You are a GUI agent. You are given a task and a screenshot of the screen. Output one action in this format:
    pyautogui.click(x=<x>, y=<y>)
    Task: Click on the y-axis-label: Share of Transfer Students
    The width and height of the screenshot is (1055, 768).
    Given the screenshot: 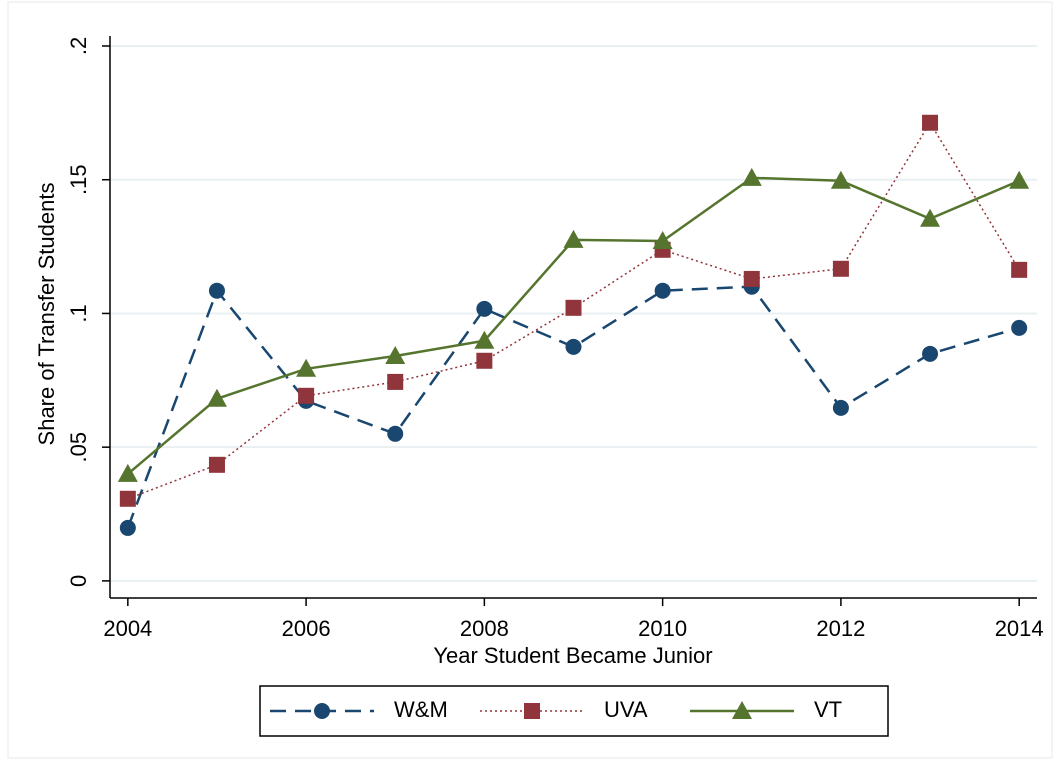 What is the action you would take?
    pyautogui.click(x=46, y=314)
    